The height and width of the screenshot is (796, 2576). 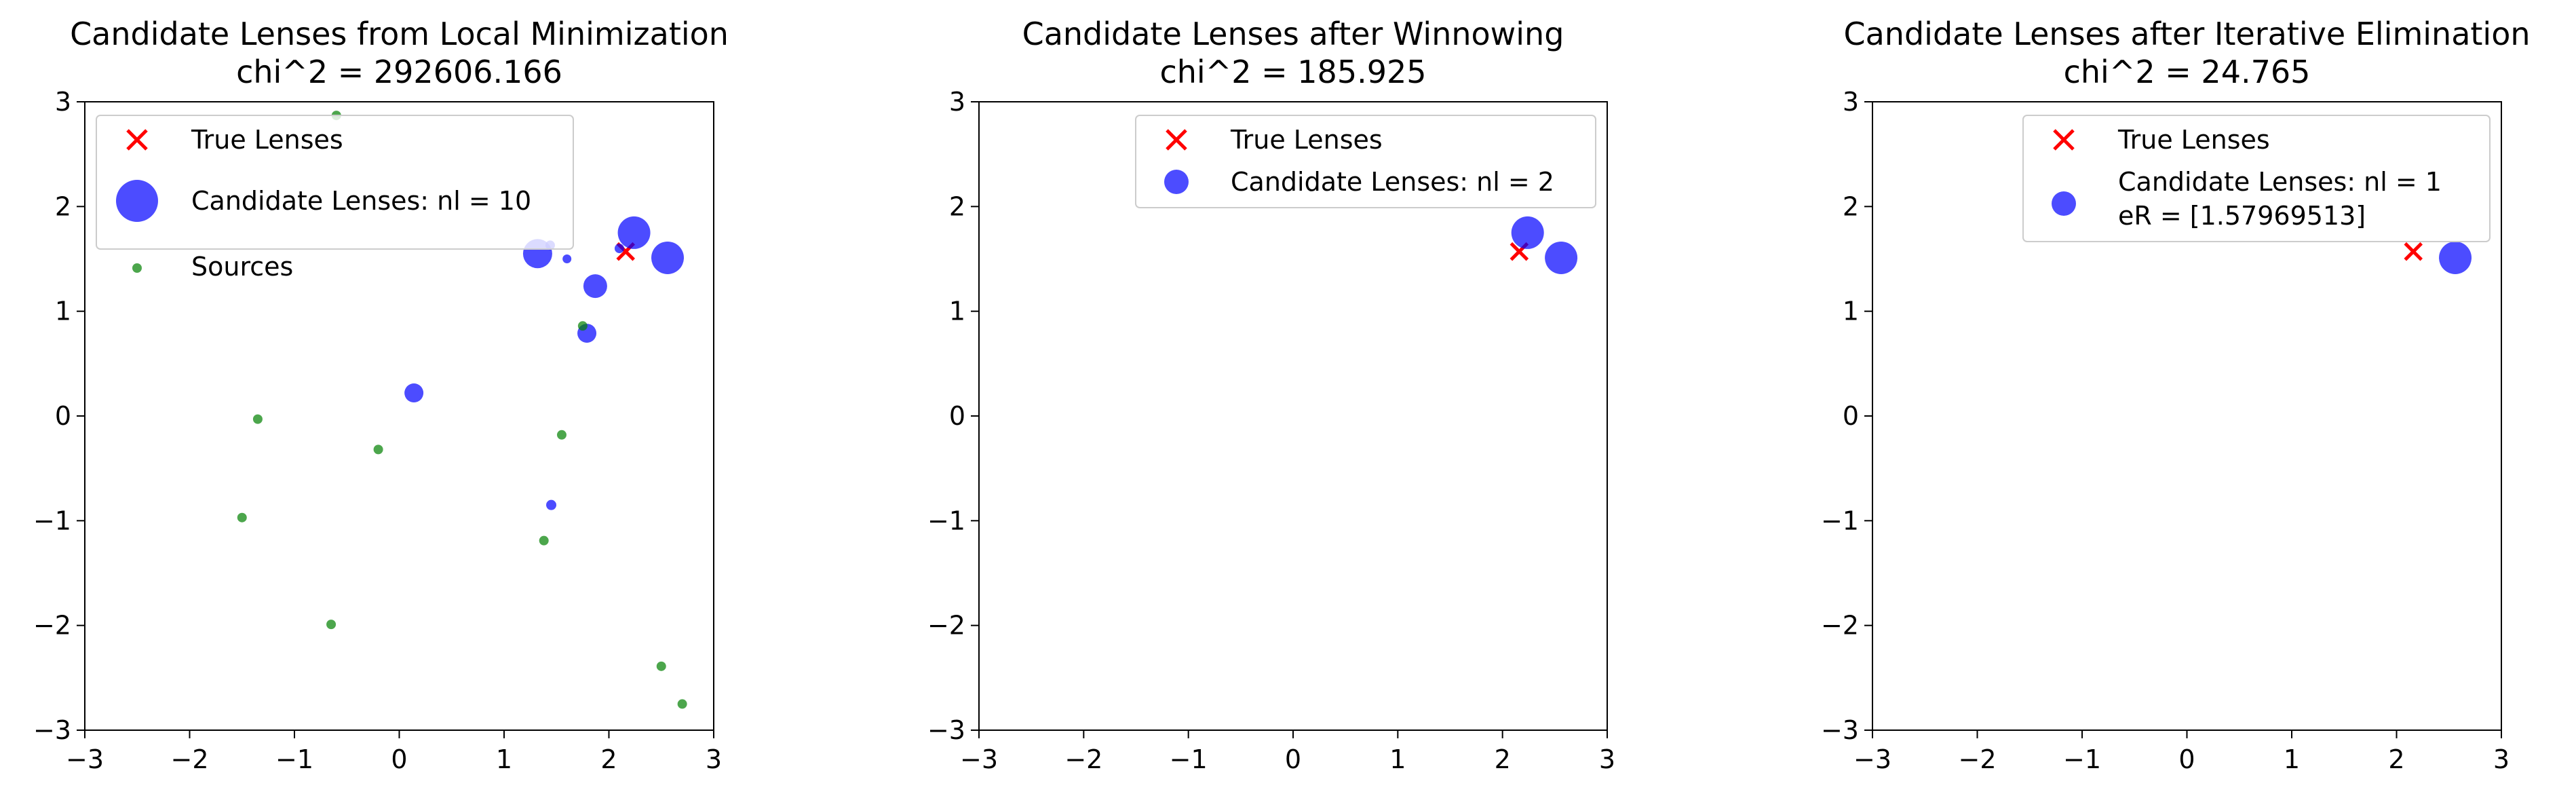 What do you see at coordinates (2280, 182) in the screenshot?
I see `legend-label: Candidate Lenses: nl = 1` at bounding box center [2280, 182].